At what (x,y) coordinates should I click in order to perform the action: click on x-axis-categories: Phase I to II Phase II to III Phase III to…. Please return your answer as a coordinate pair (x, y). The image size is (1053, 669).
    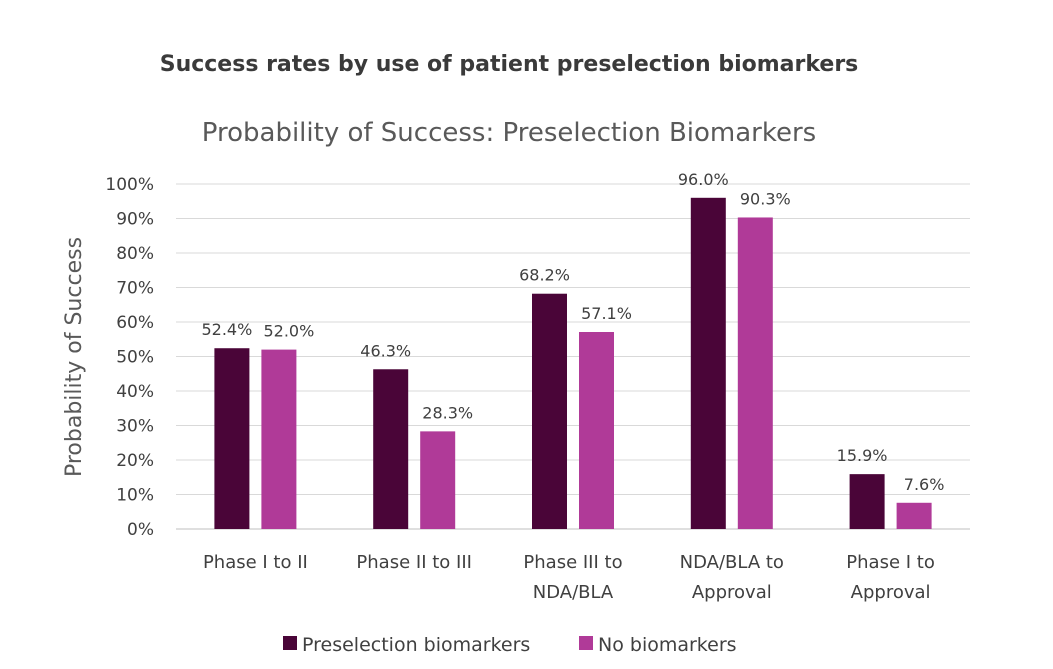
    Looking at the image, I should click on (569, 577).